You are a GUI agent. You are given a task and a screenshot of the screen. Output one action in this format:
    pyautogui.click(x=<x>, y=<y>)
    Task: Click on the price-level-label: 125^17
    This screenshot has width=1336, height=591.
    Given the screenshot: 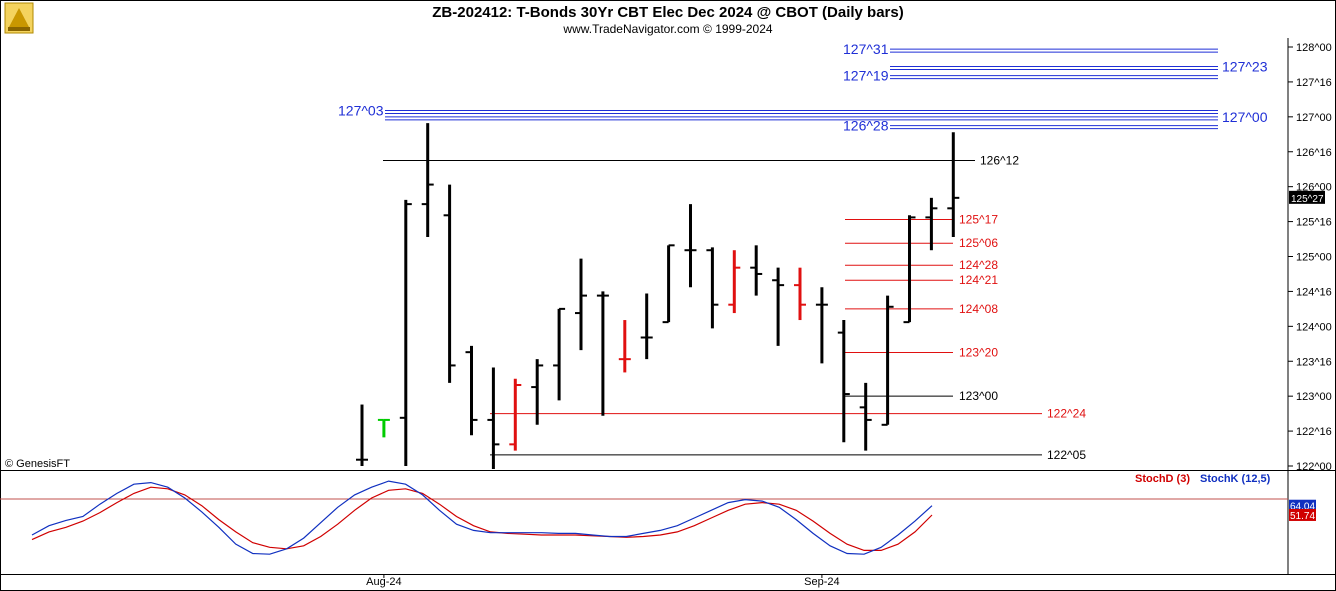 What is the action you would take?
    pyautogui.click(x=978, y=219)
    